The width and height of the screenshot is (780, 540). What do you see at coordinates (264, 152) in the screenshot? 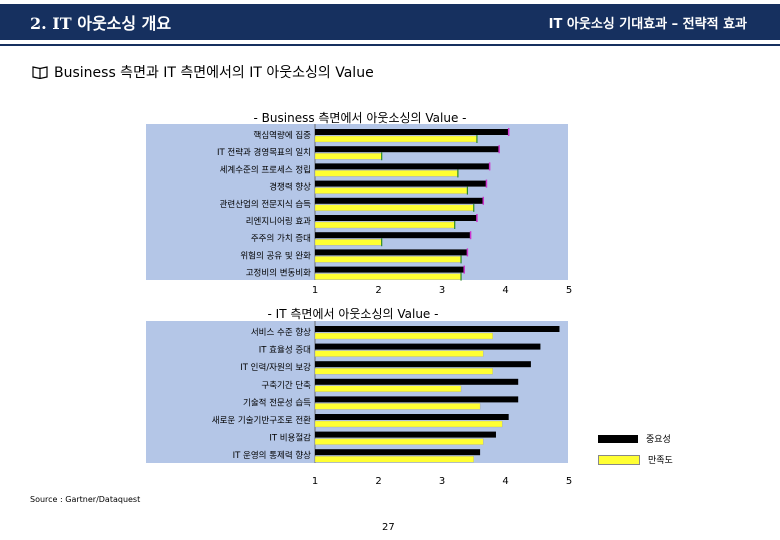
I see `category-label: IT 전략과 경영목표의 일치` at bounding box center [264, 152].